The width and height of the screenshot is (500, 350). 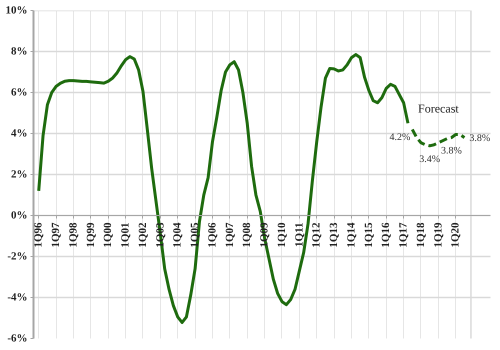 What do you see at coordinates (316, 235) in the screenshot?
I see `x-tick-label: 1Q12` at bounding box center [316, 235].